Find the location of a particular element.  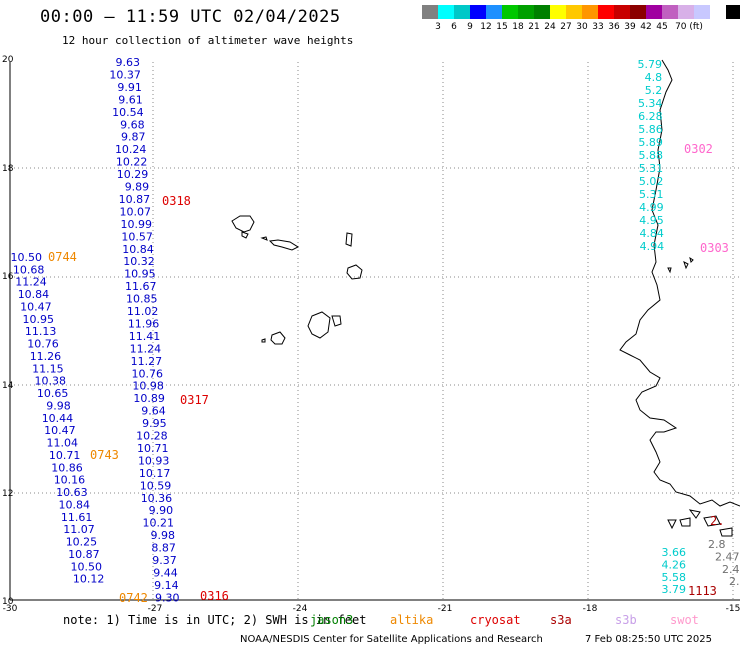

swh-value: 10.71 is located at coordinates (65, 455).